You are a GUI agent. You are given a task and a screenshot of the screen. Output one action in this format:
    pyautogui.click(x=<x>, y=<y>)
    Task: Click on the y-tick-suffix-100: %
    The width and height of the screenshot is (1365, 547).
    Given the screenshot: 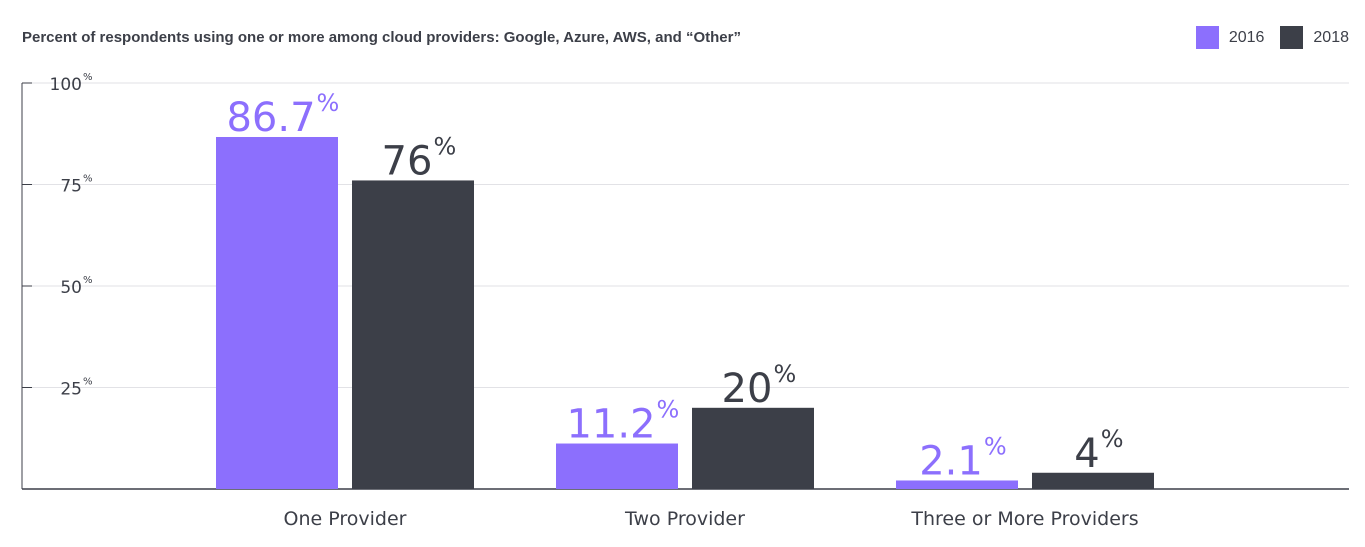 What is the action you would take?
    pyautogui.click(x=88, y=77)
    